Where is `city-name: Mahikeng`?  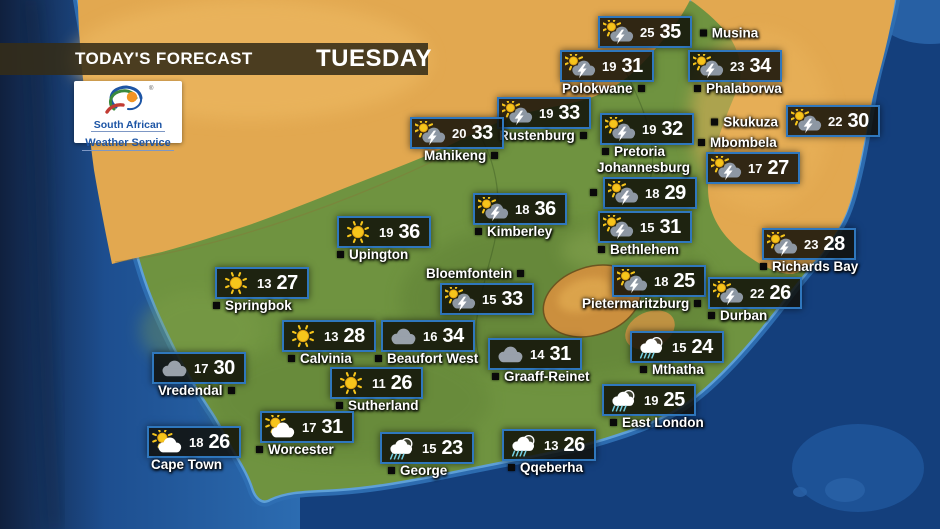 city-name: Mahikeng is located at coordinates (455, 155).